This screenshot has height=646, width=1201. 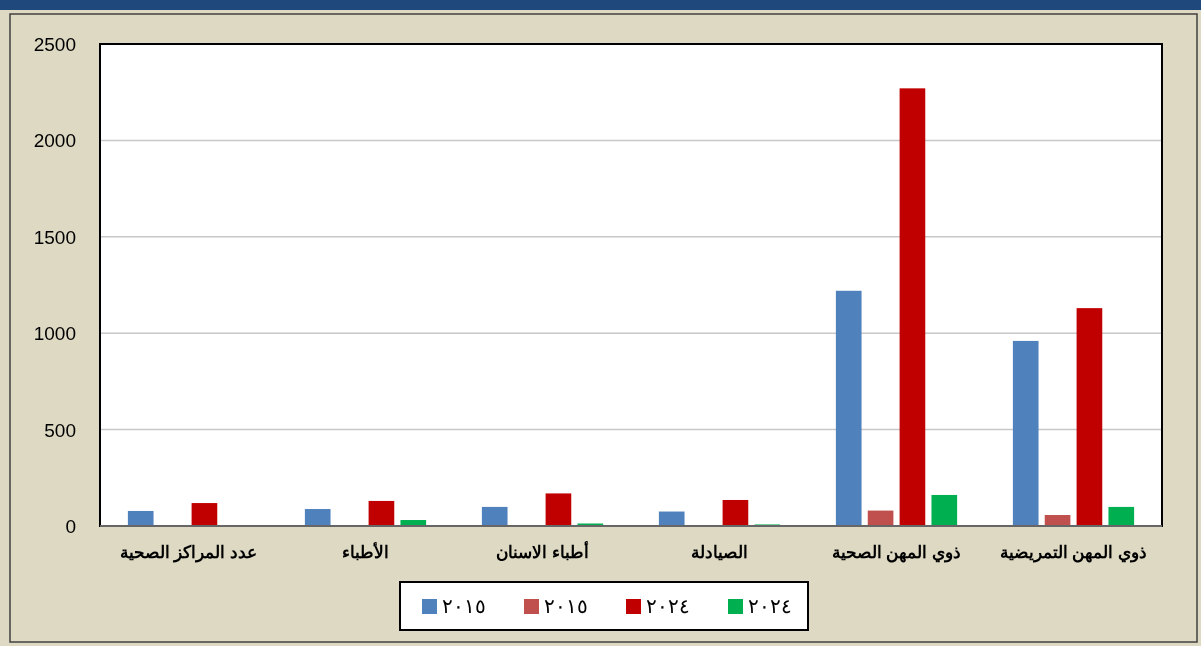 I want to click on x-tick-label: أطباء الاسنان, so click(x=542, y=551).